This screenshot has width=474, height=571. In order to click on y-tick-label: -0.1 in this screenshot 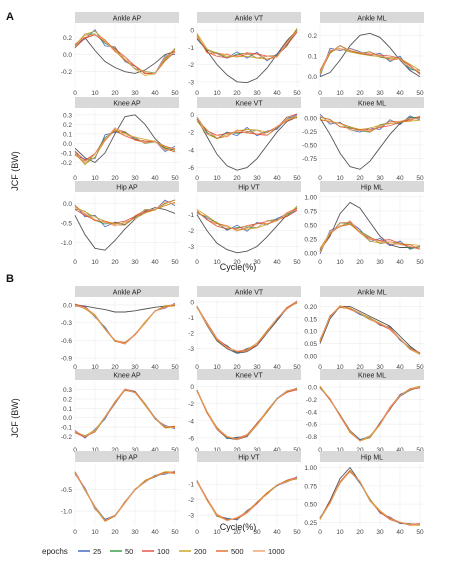, I will do `click(67, 428)`.